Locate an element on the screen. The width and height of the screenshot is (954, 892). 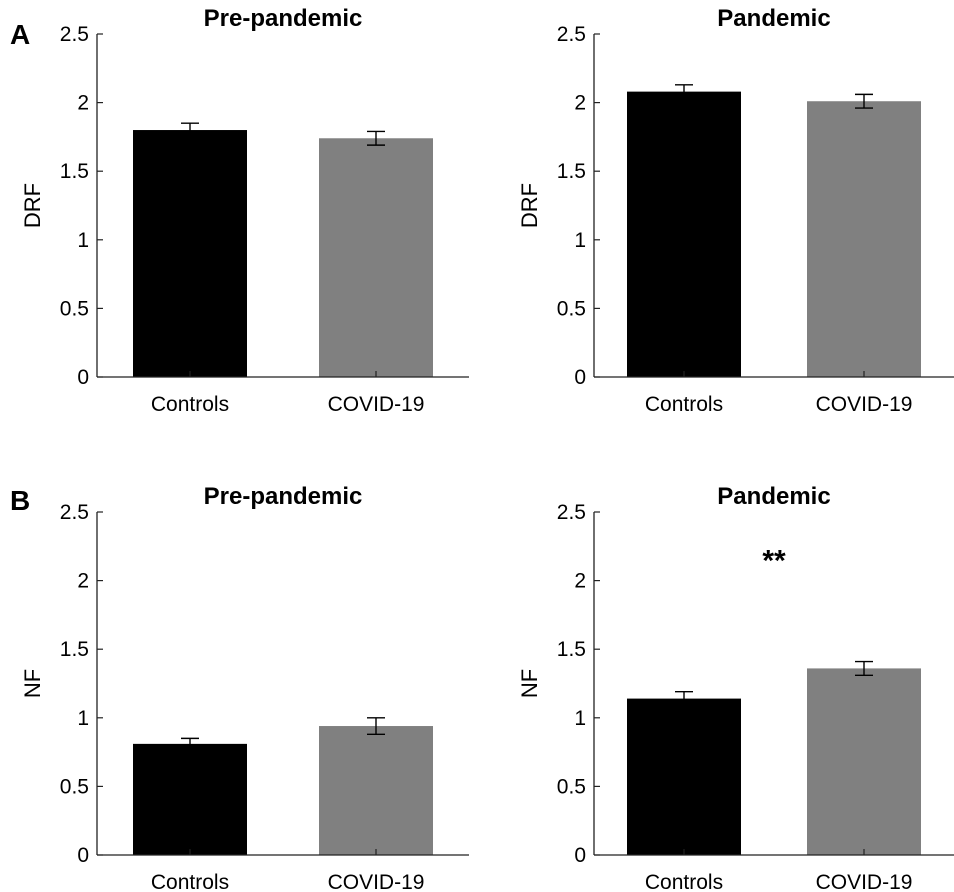
panel-letter-a: A is located at coordinates (20, 34).